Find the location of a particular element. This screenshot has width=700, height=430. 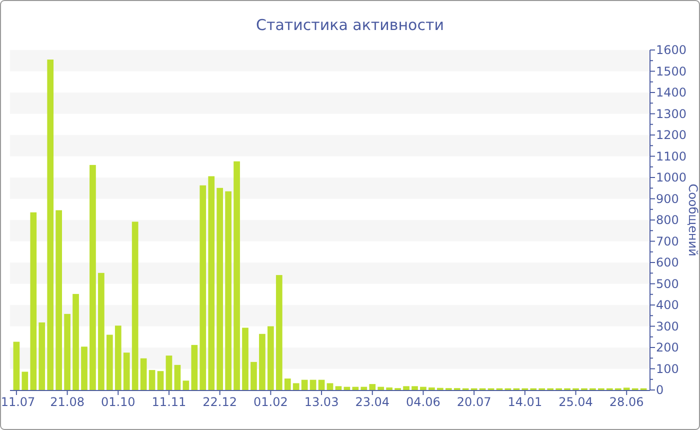

y-tick-label: 1200 is located at coordinates (671, 135).